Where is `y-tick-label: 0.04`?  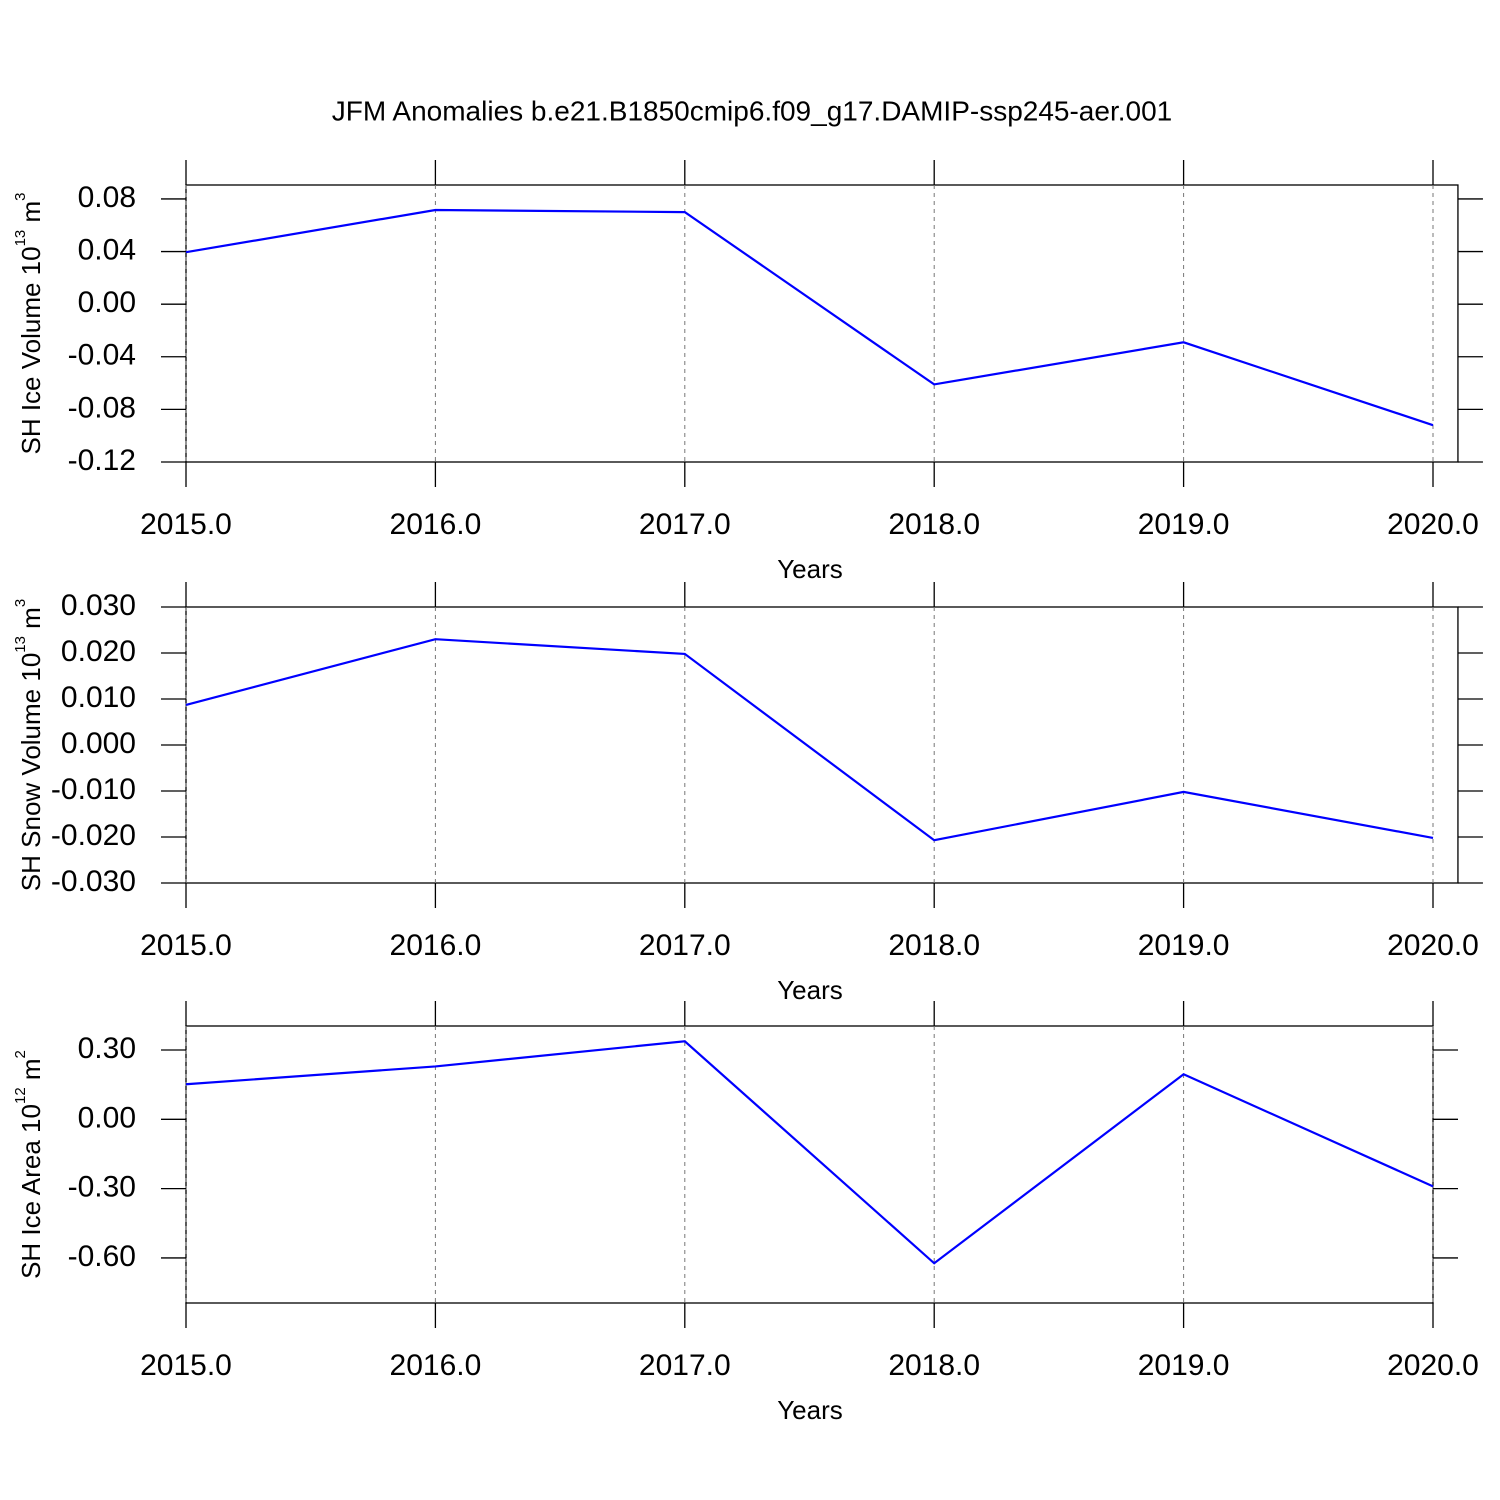
y-tick-label: 0.04 is located at coordinates (107, 249).